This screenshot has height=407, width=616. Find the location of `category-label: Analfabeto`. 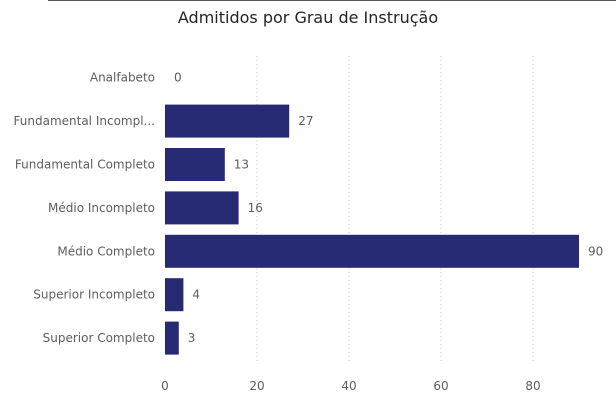

category-label: Analfabeto is located at coordinates (122, 78).